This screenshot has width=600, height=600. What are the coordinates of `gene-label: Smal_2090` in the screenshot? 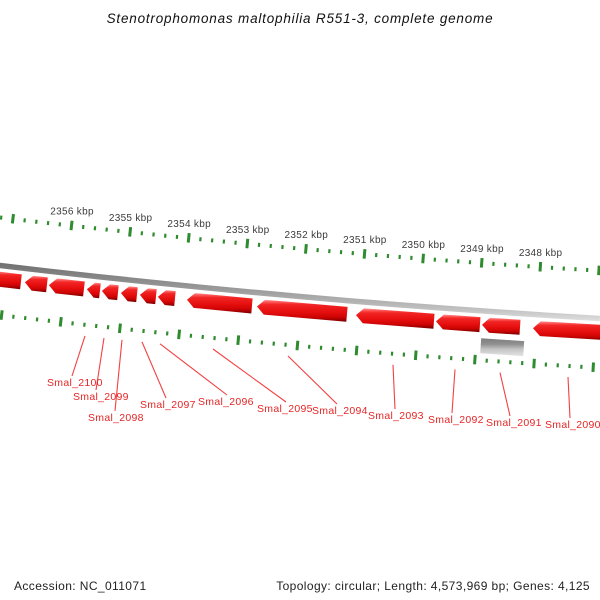 It's located at (572, 425).